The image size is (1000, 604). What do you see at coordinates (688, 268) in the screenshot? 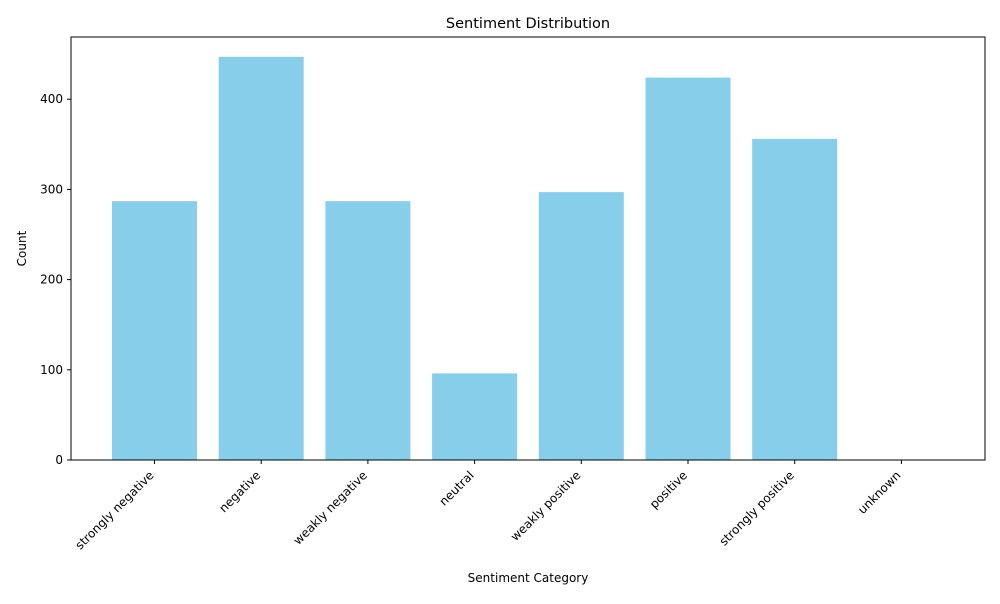
I see `bar-positive` at bounding box center [688, 268].